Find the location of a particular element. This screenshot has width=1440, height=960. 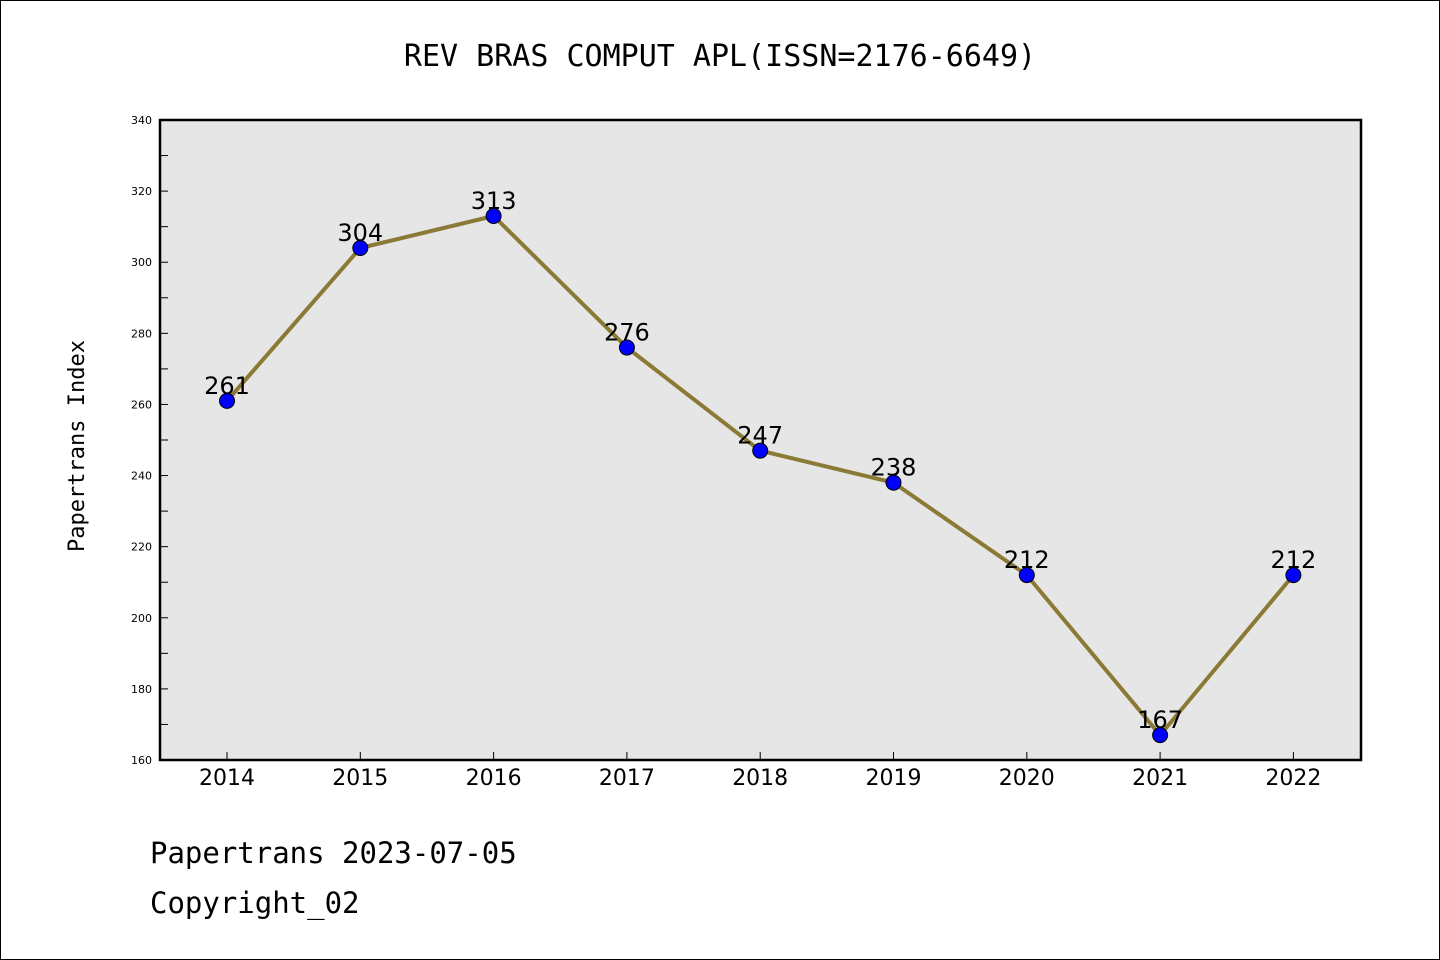

chart-title: REV BRAS COMPUT APL(ISSN=2176-6649) is located at coordinates (720, 56).